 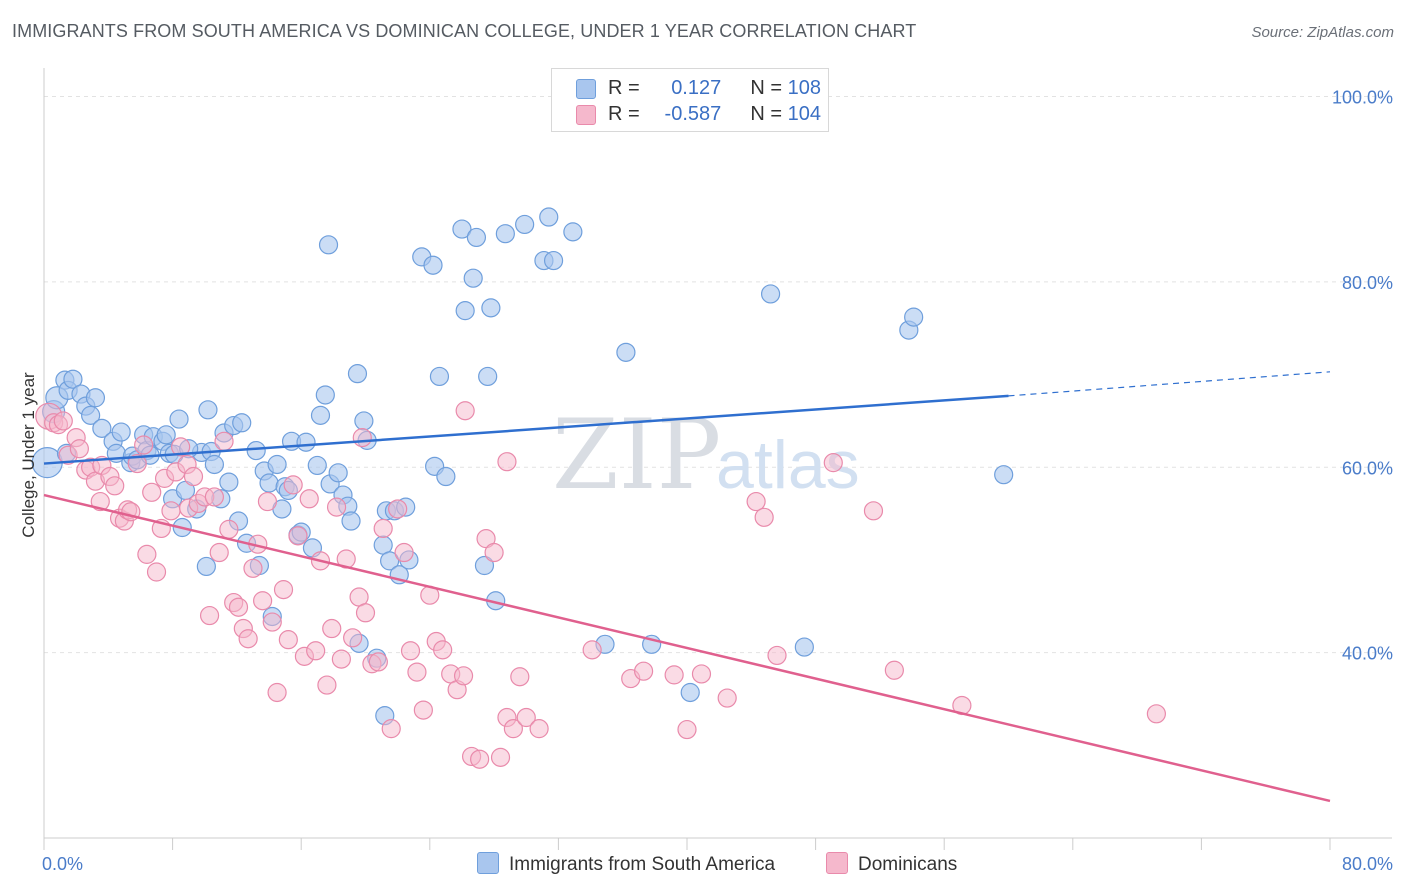 I want to click on bottom-legend-blue: Immigrants from South America, so click(x=626, y=864).